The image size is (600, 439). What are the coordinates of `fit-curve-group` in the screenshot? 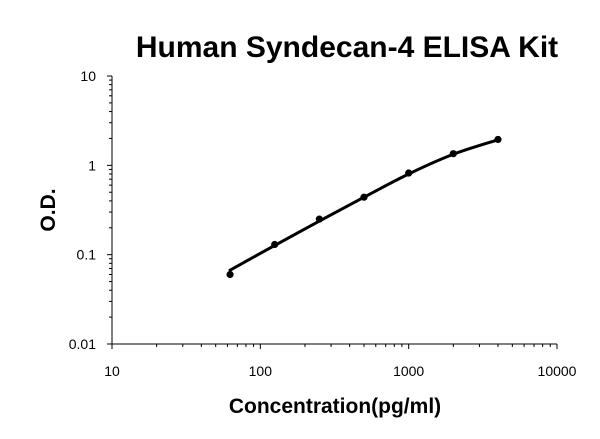 It's located at (364, 205).